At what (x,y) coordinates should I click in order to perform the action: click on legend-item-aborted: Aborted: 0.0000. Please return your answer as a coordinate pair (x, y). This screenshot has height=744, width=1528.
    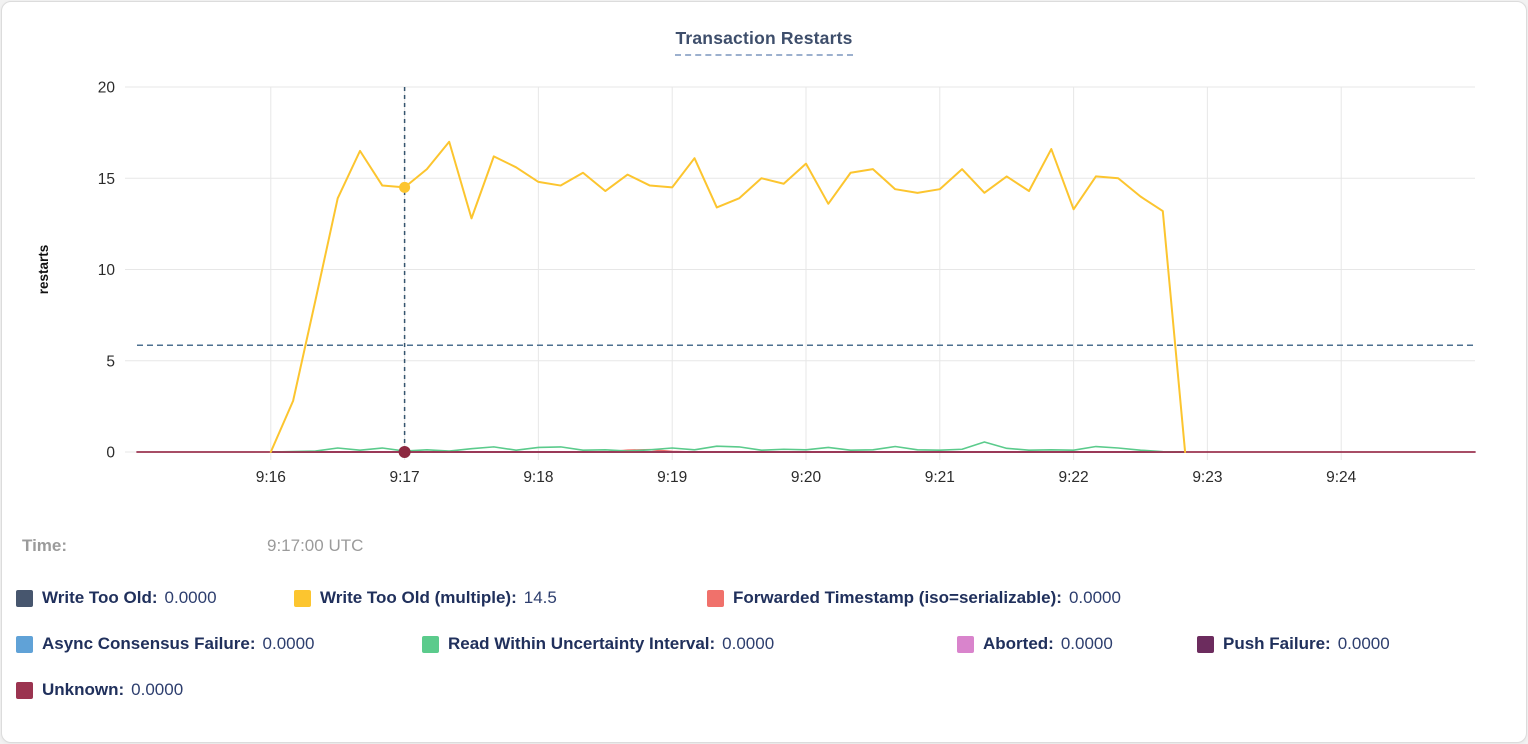
    Looking at the image, I should click on (1035, 644).